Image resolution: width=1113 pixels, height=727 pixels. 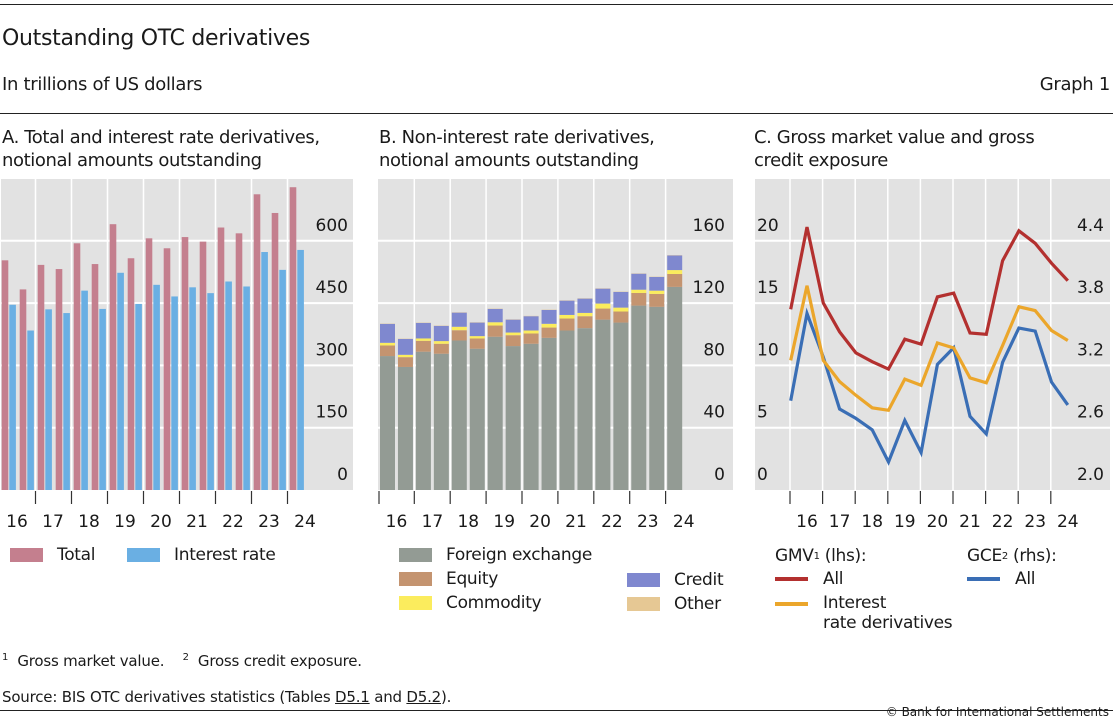 I want to click on copyright: © Bank for International Settlements, so click(x=997, y=712).